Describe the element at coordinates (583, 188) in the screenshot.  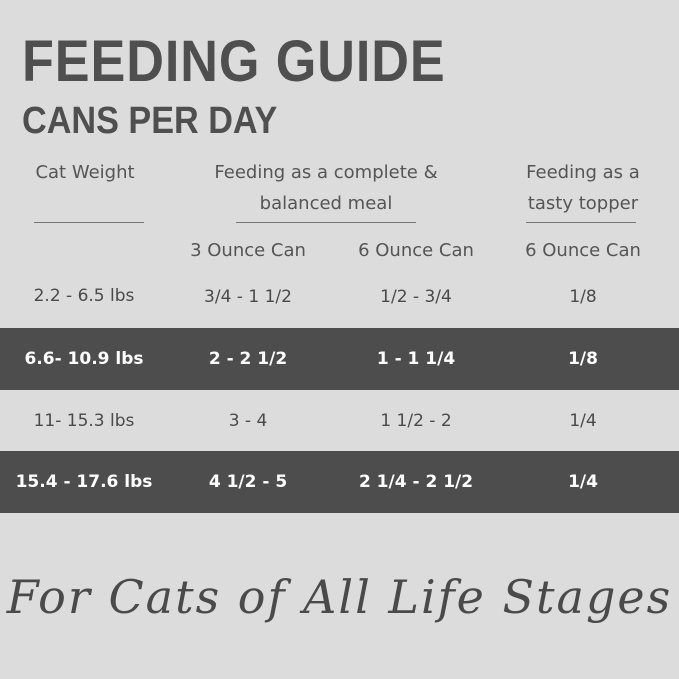
I see `column-header: Feeding as a tasty topper` at that location.